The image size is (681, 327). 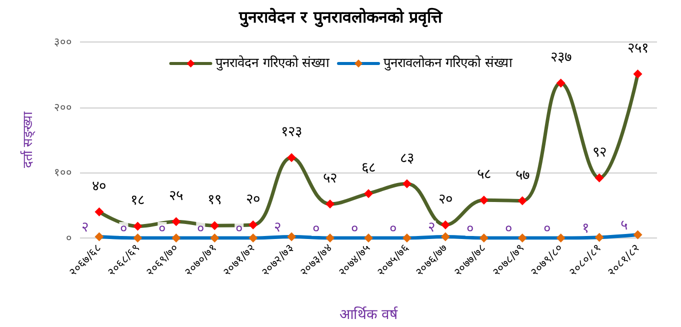 What do you see at coordinates (483, 174) in the screenshot?
I see `data-label: ५८` at bounding box center [483, 174].